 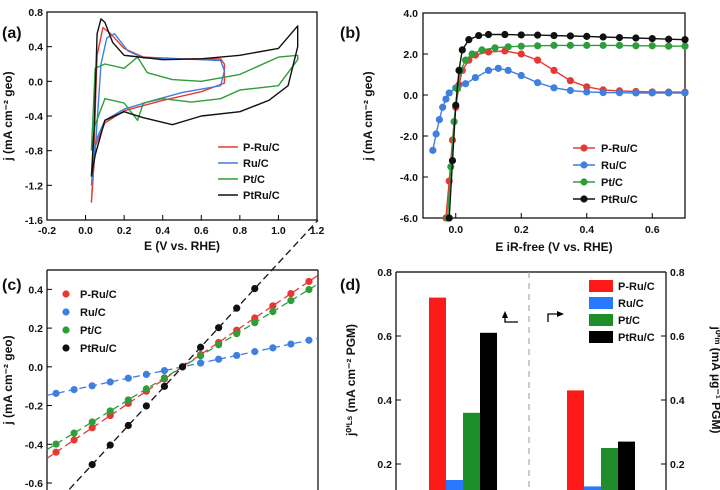 What do you see at coordinates (714, 380) in the screenshot?
I see `panel-d-right-ylabel: j⁰ʹᵐ (mA μg⁻¹ PGM)` at bounding box center [714, 380].